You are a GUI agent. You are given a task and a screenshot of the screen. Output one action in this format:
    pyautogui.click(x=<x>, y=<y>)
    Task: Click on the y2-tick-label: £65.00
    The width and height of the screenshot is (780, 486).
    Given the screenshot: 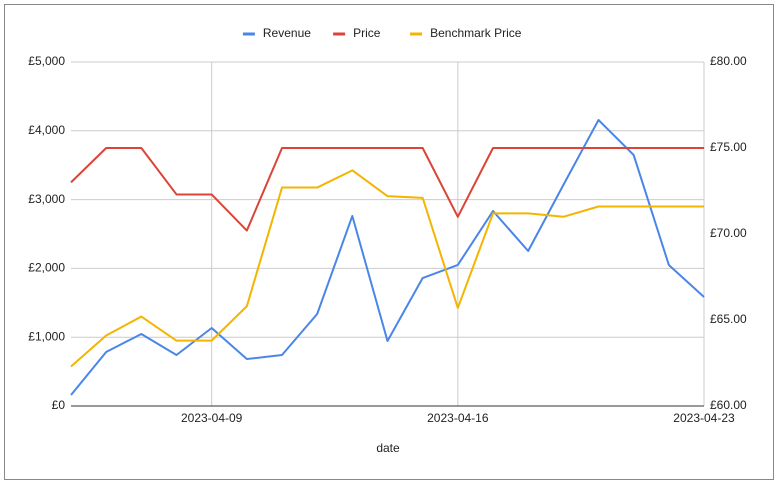 What is the action you would take?
    pyautogui.click(x=728, y=319)
    